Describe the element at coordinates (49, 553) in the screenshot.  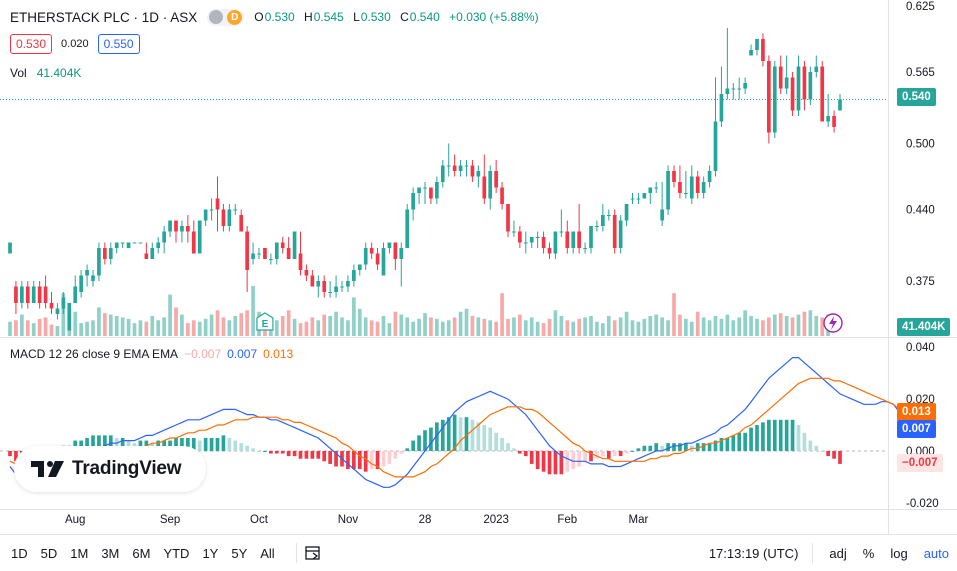
I see `timeframe-5d: 5D` at that location.